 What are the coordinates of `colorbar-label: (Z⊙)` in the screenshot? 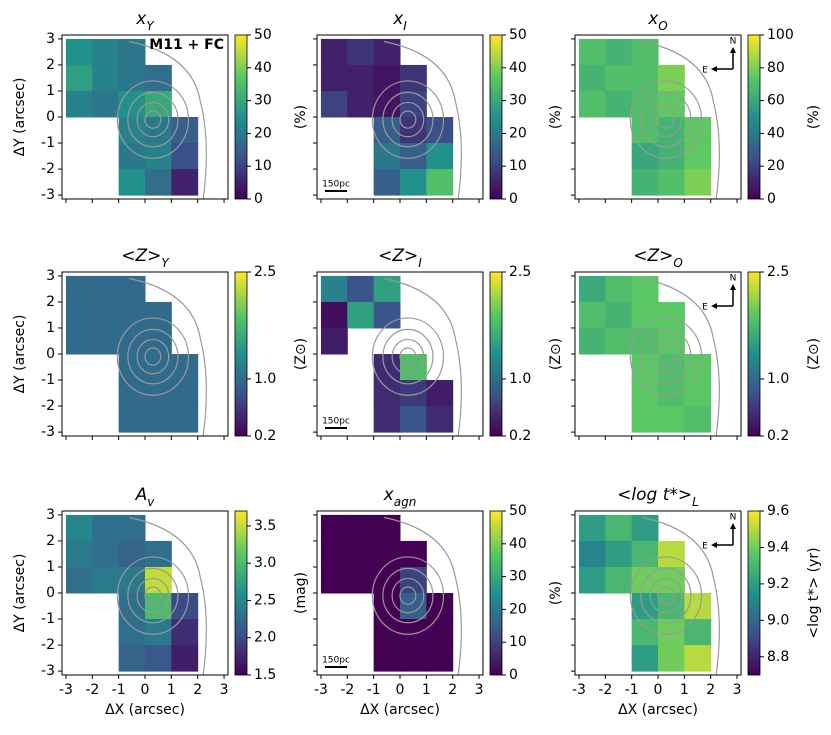 It's located at (814, 354).